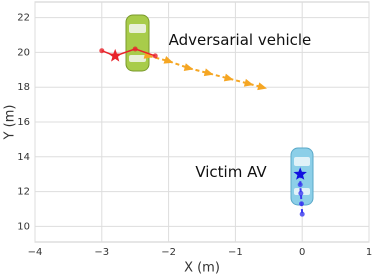  I want to click on y-axis-label: Y (m), so click(10, 123).